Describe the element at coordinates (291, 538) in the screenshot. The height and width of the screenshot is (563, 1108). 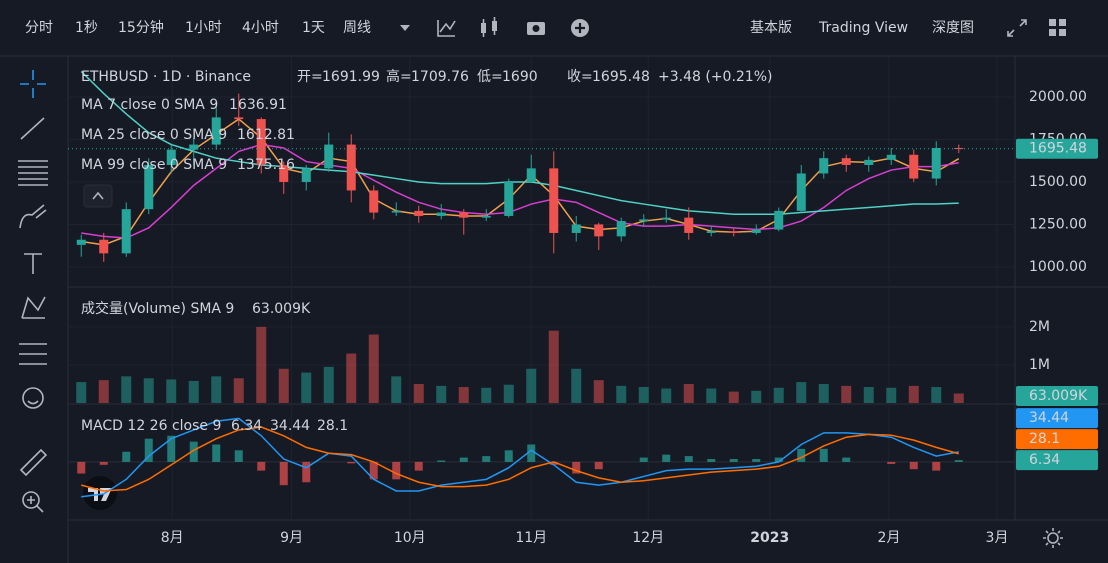
I see `x-tick-label: 9月` at that location.